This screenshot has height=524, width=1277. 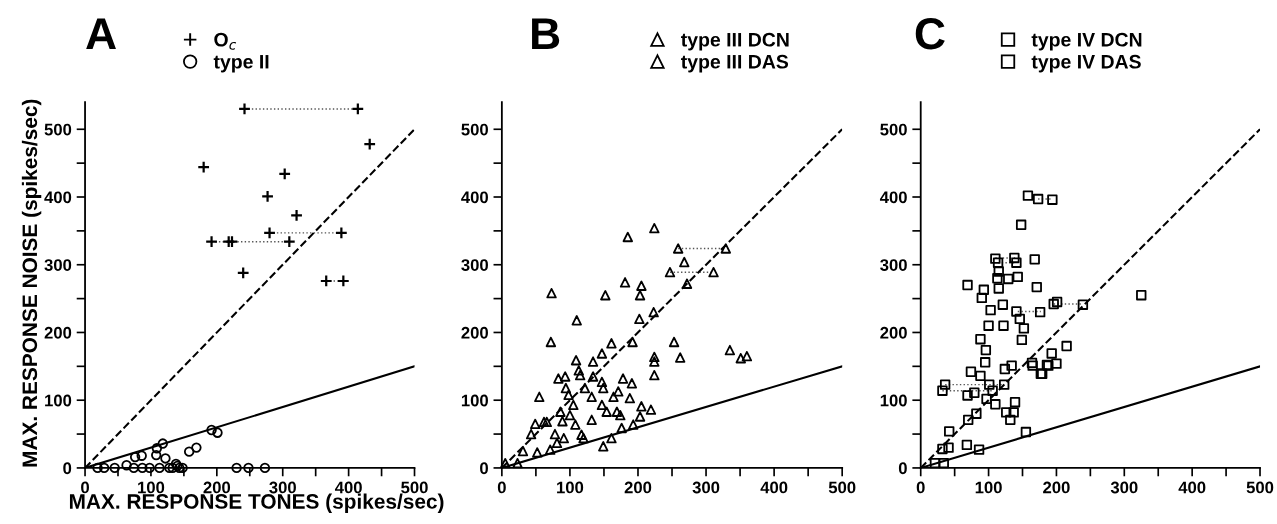 I want to click on legend-label: O$_{c}$, so click(x=225, y=41).